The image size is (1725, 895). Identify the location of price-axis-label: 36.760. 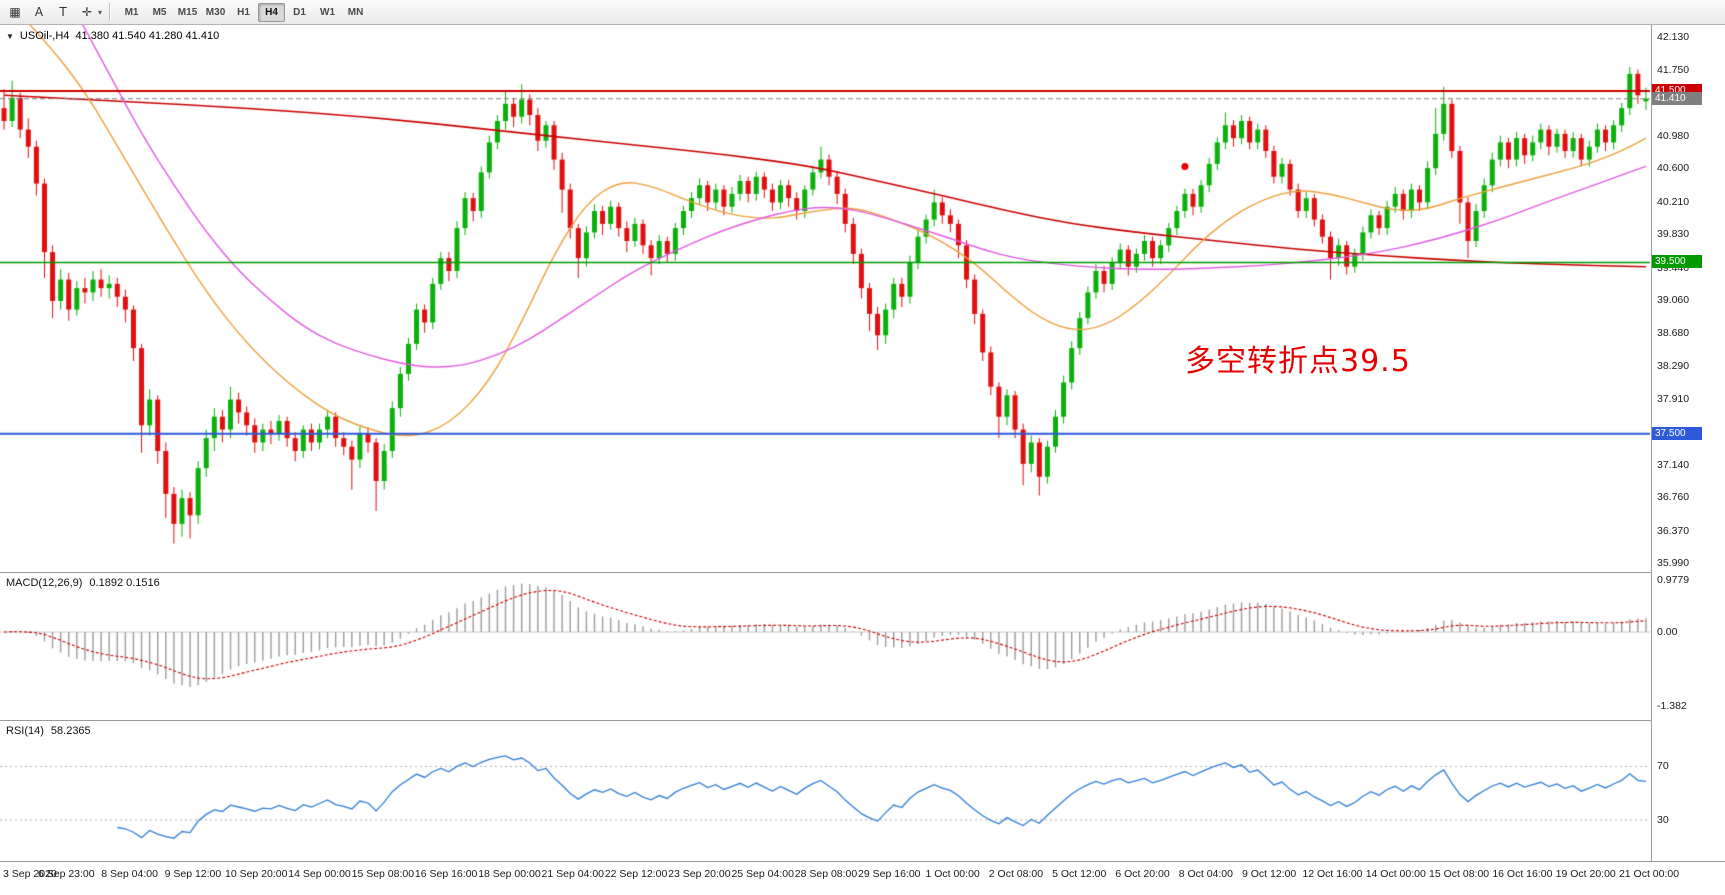
(1673, 497).